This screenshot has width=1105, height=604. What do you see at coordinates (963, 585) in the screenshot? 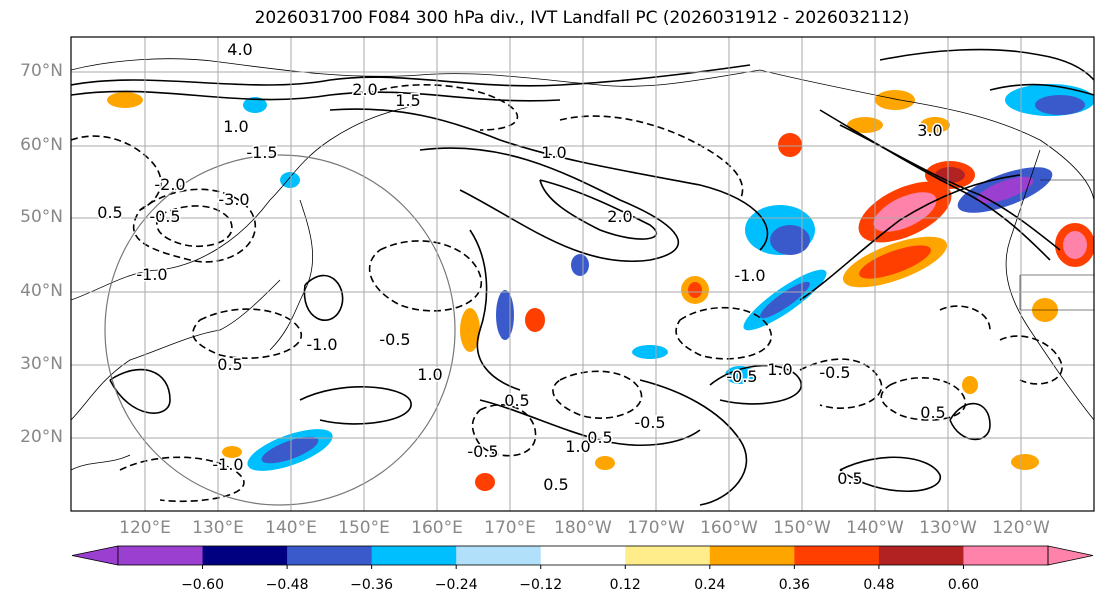
I see `colorbar-tick-label: 0.60` at bounding box center [963, 585].